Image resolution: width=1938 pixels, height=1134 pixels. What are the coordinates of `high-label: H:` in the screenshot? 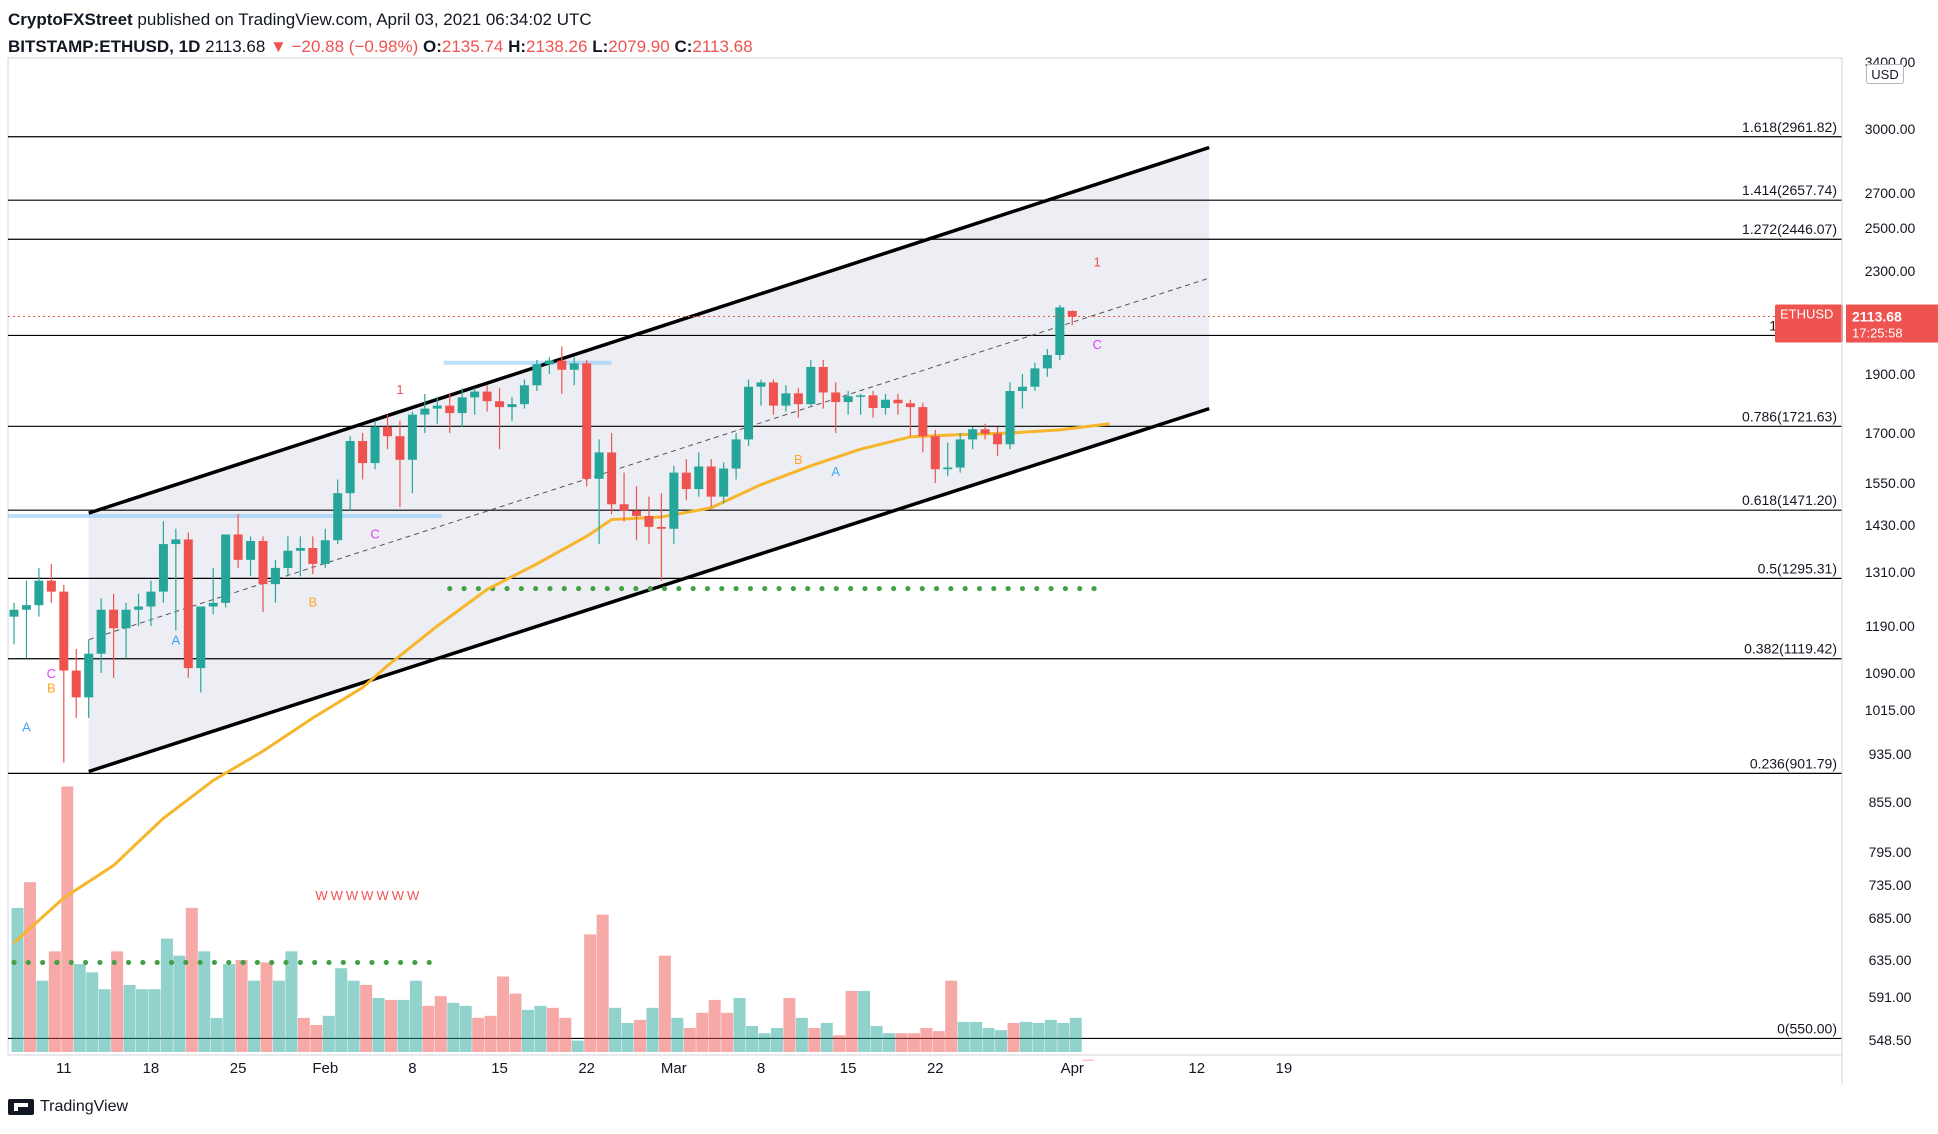 It's located at (517, 46).